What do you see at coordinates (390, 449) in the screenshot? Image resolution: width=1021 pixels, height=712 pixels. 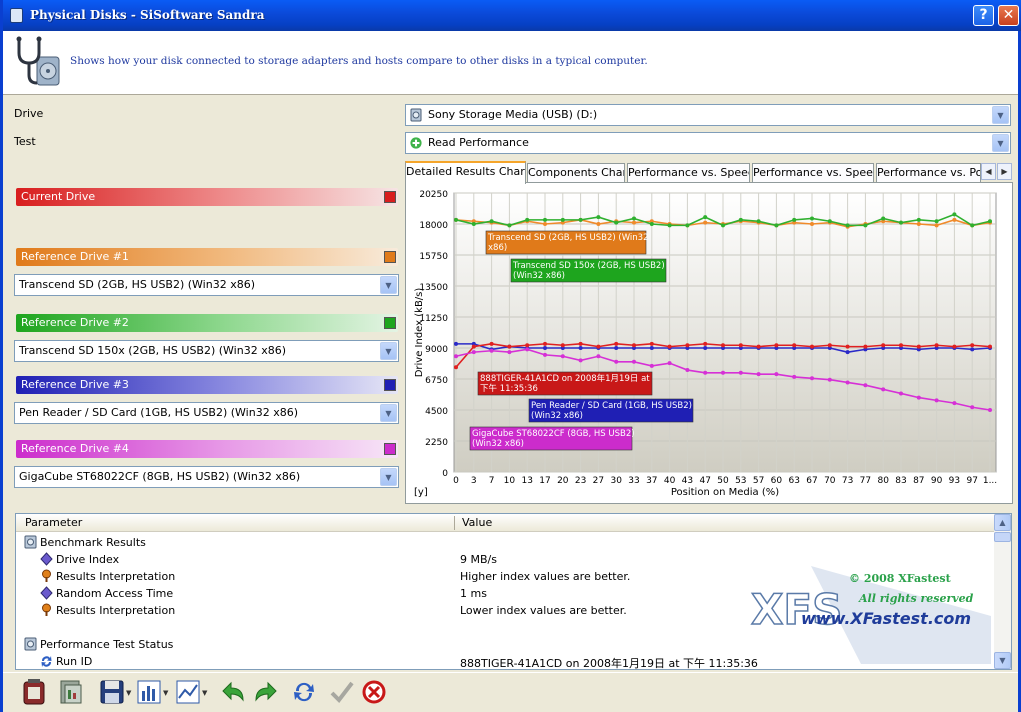 I see `ref4-swatch` at bounding box center [390, 449].